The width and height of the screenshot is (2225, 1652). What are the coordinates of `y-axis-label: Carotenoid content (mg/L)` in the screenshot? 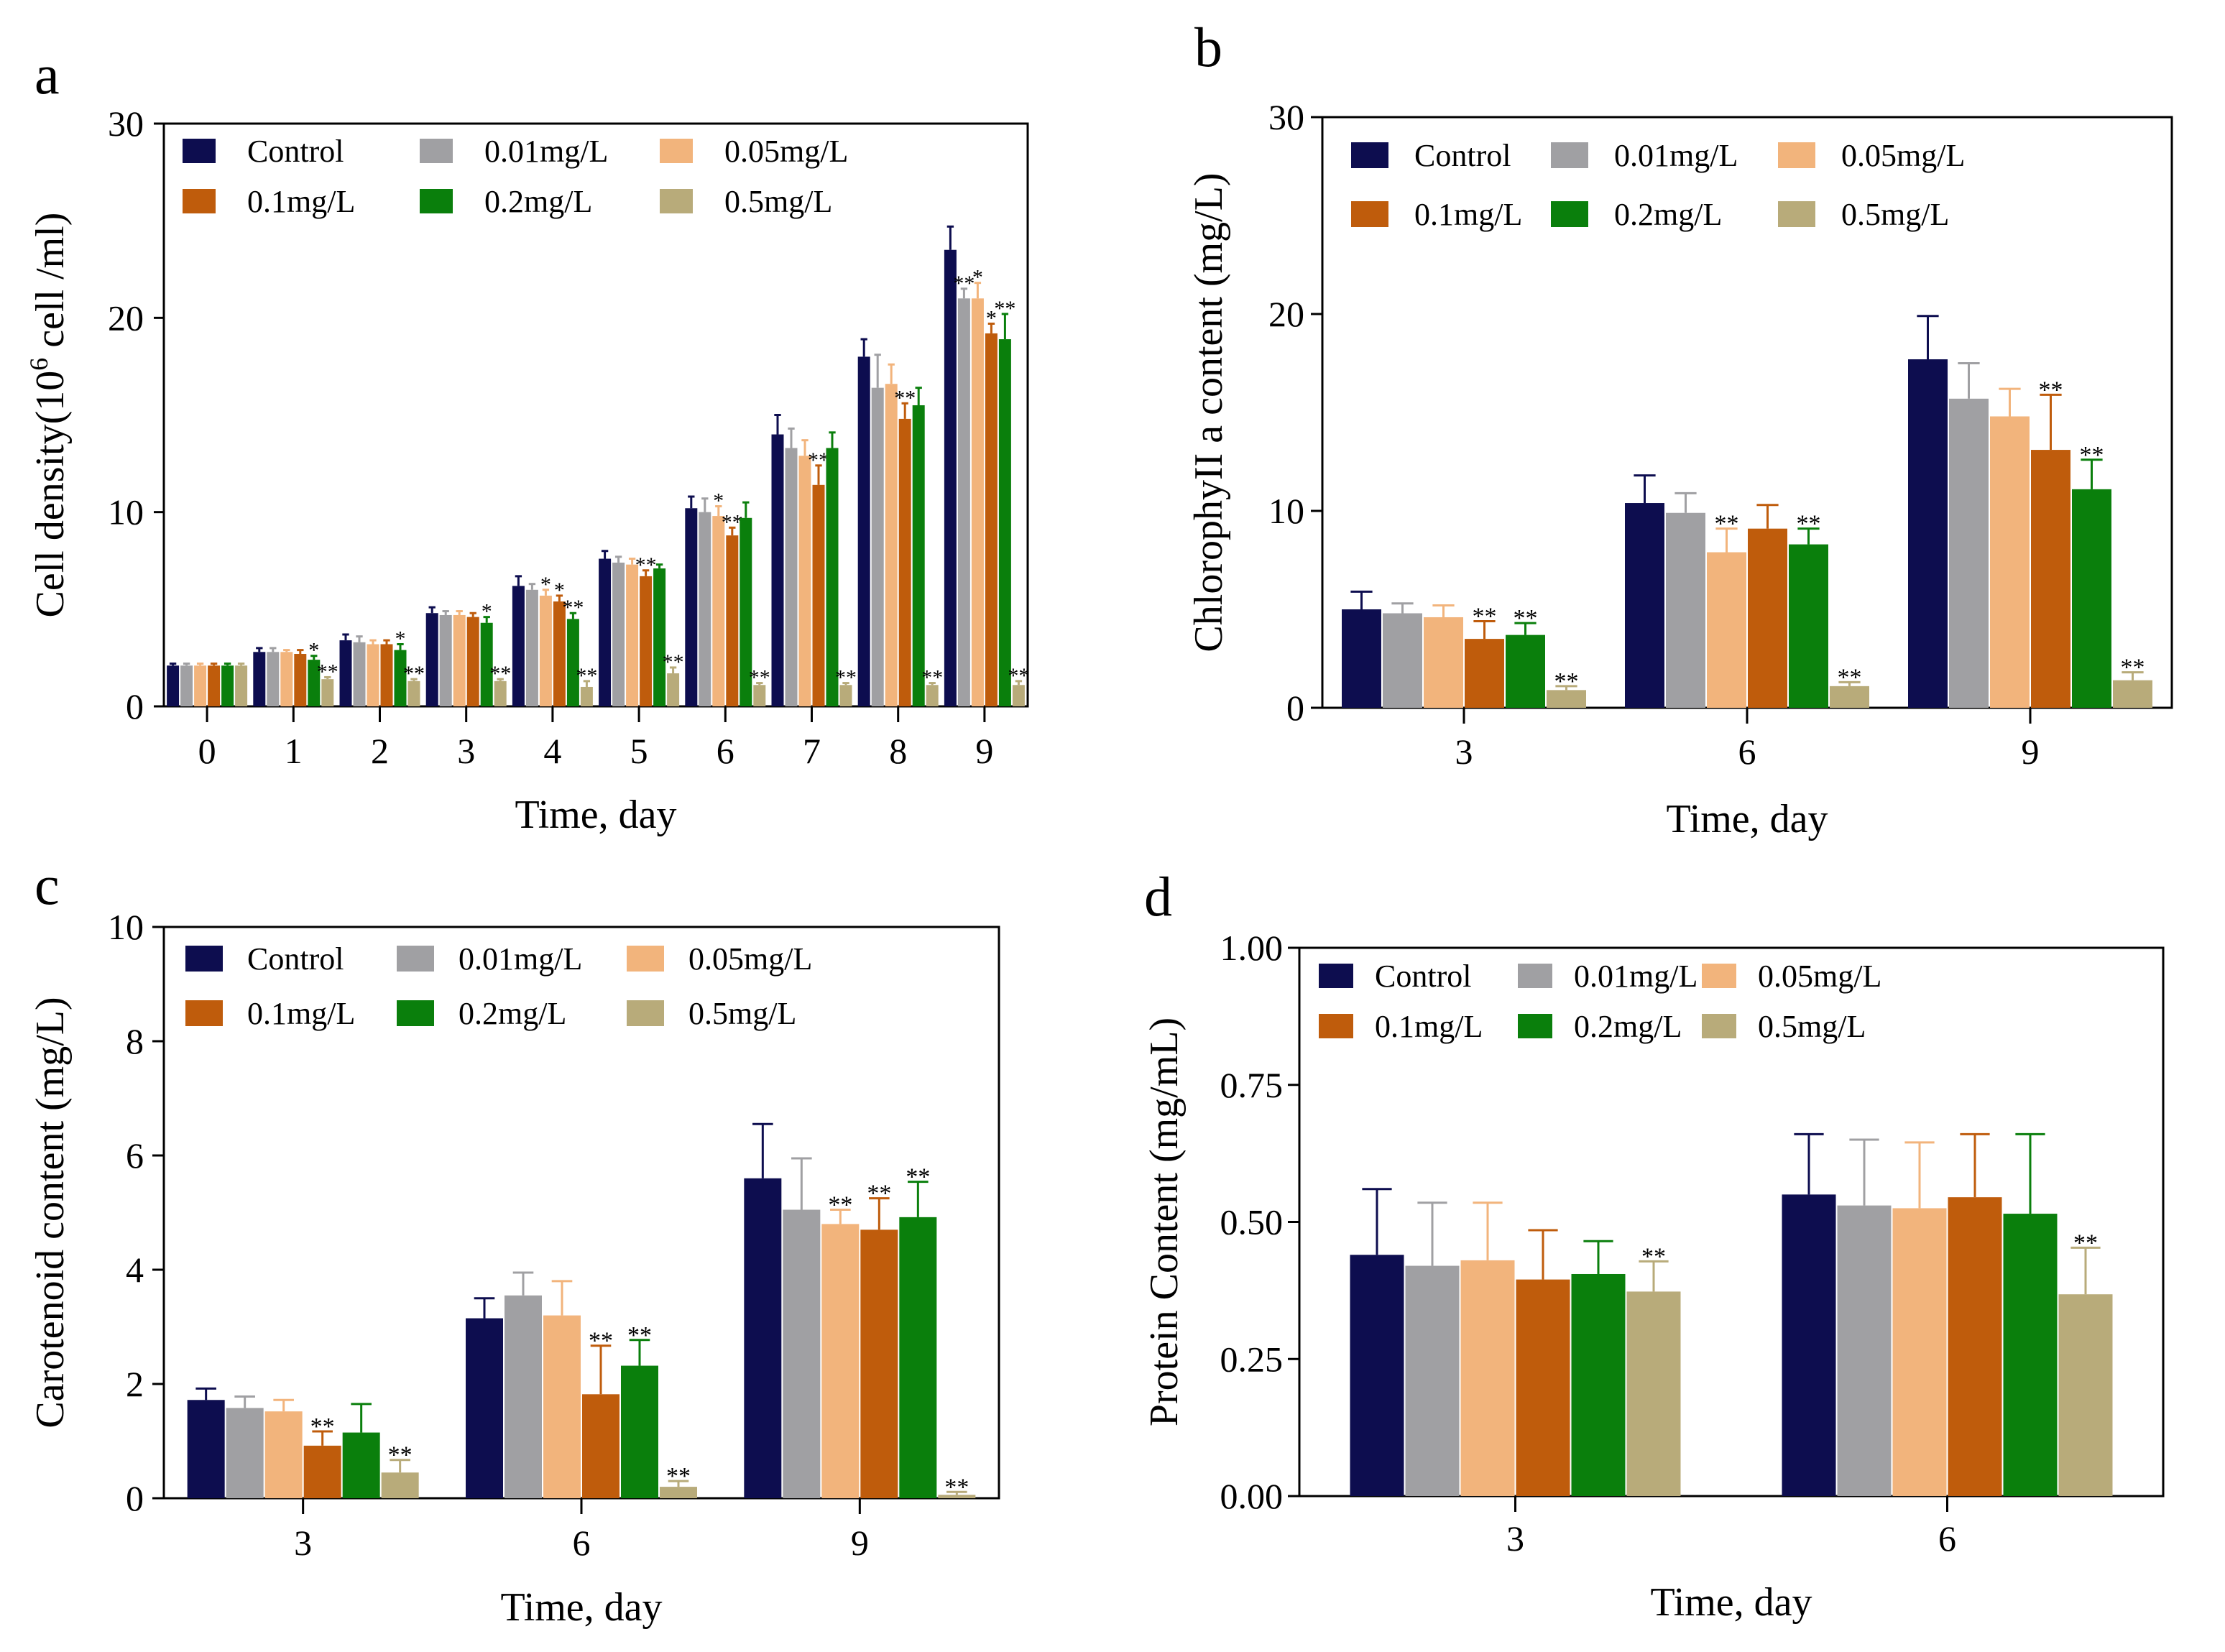 It's located at (50, 1212).